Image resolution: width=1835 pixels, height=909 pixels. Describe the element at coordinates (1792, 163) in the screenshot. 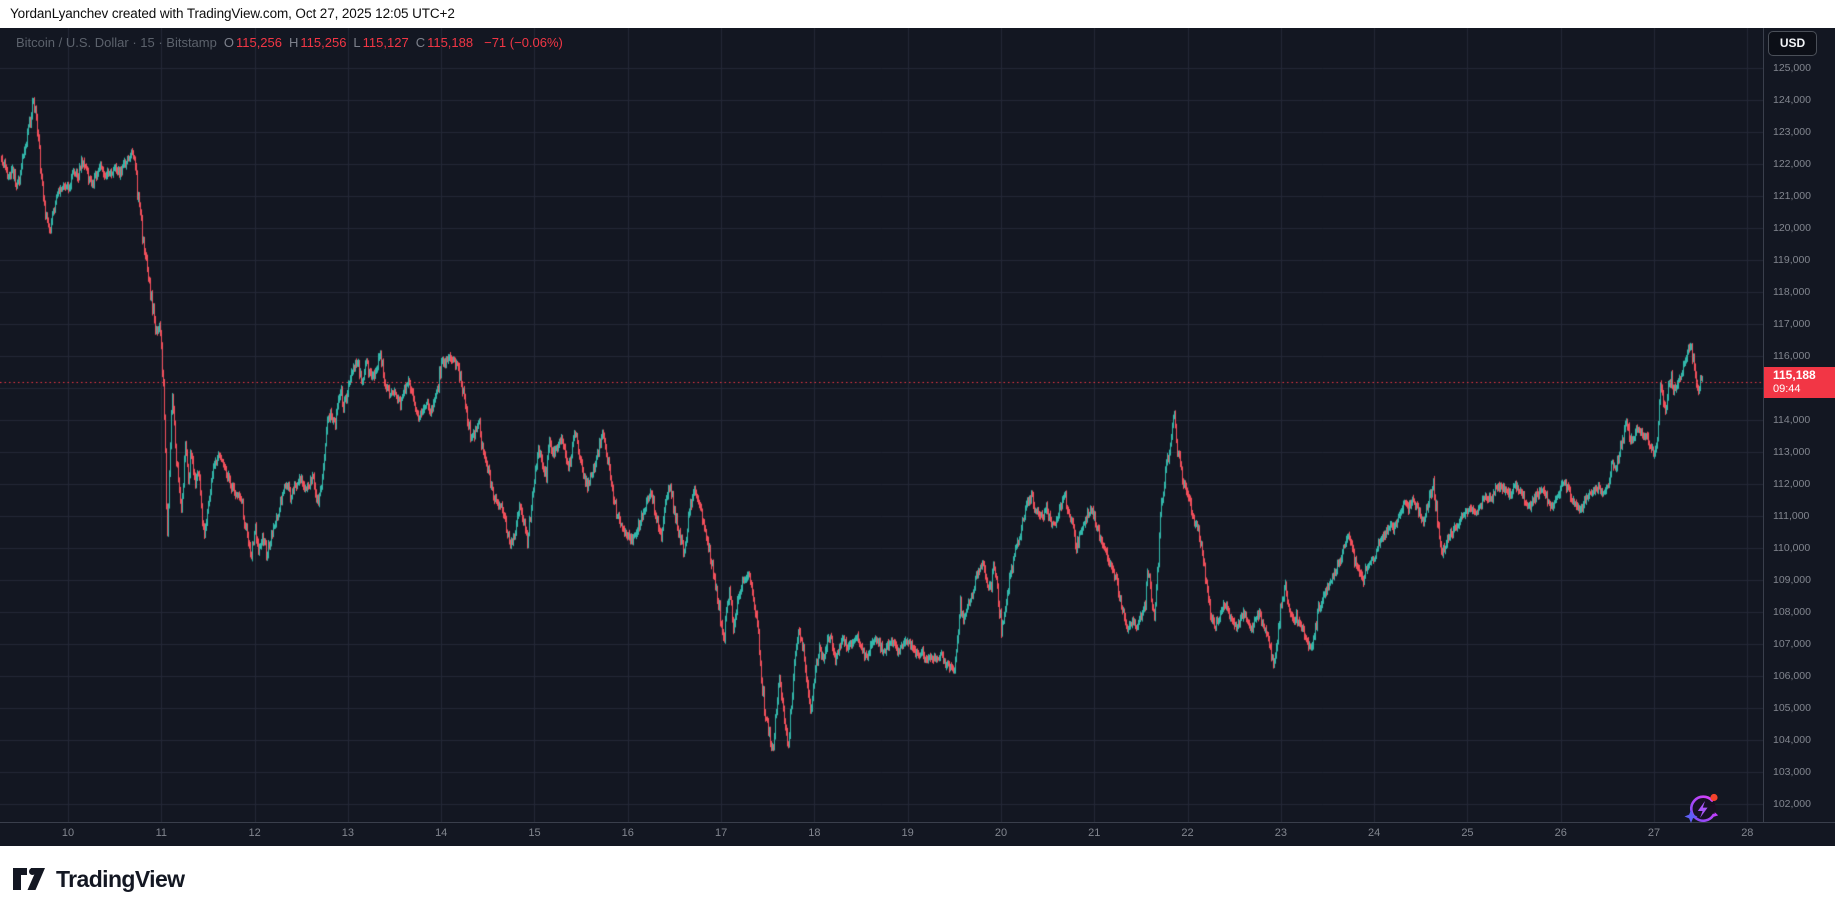

I see `price-axis-label: 122,000` at that location.